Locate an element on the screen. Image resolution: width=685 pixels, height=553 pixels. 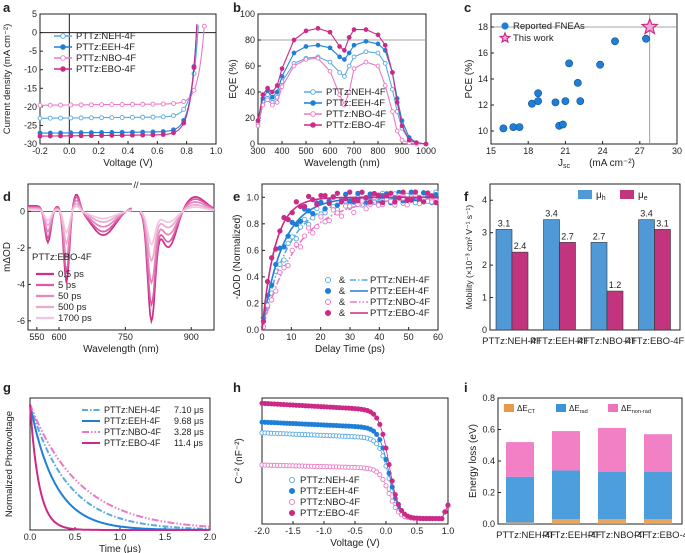
panel-h-legend-entry: PTTz:NBO-4F is located at coordinates (330, 502).